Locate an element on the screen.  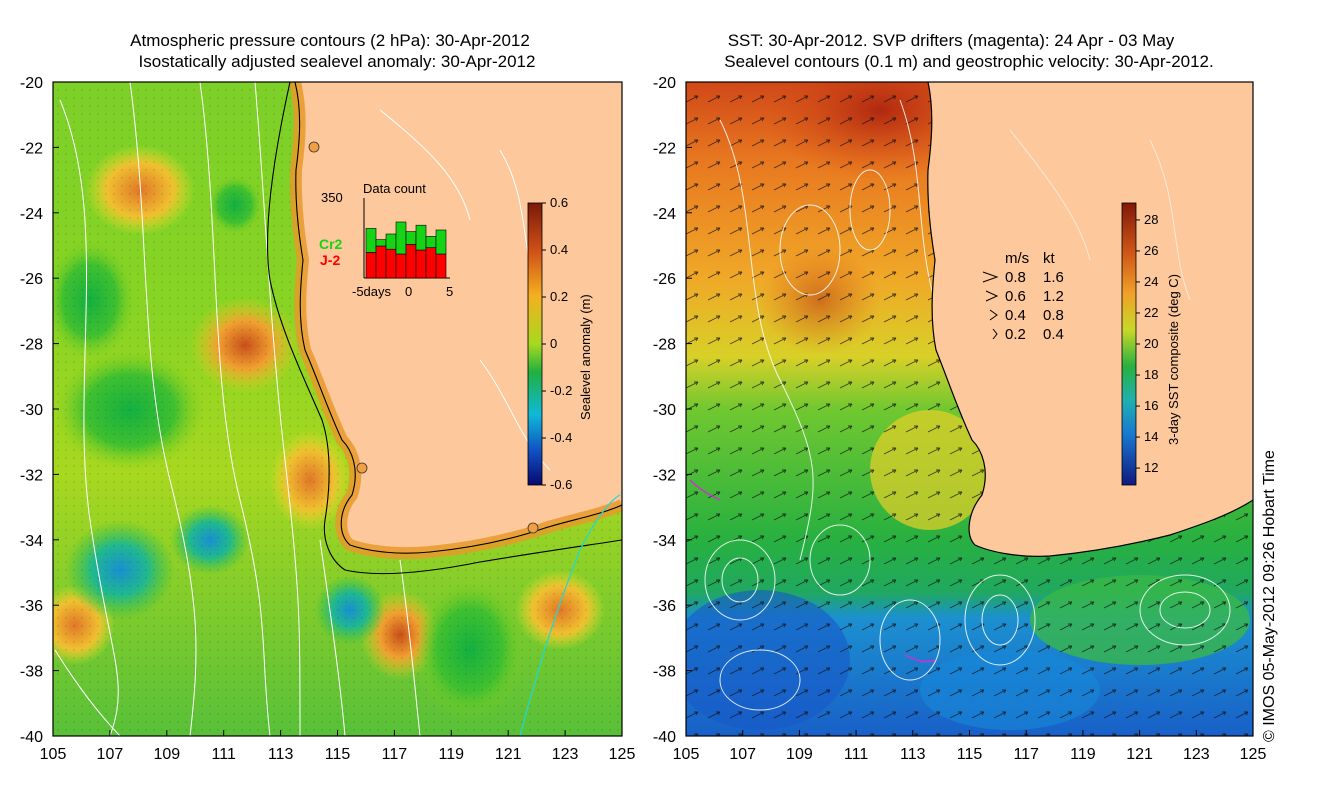
y-tick-label: -24 is located at coordinates (31, 214).